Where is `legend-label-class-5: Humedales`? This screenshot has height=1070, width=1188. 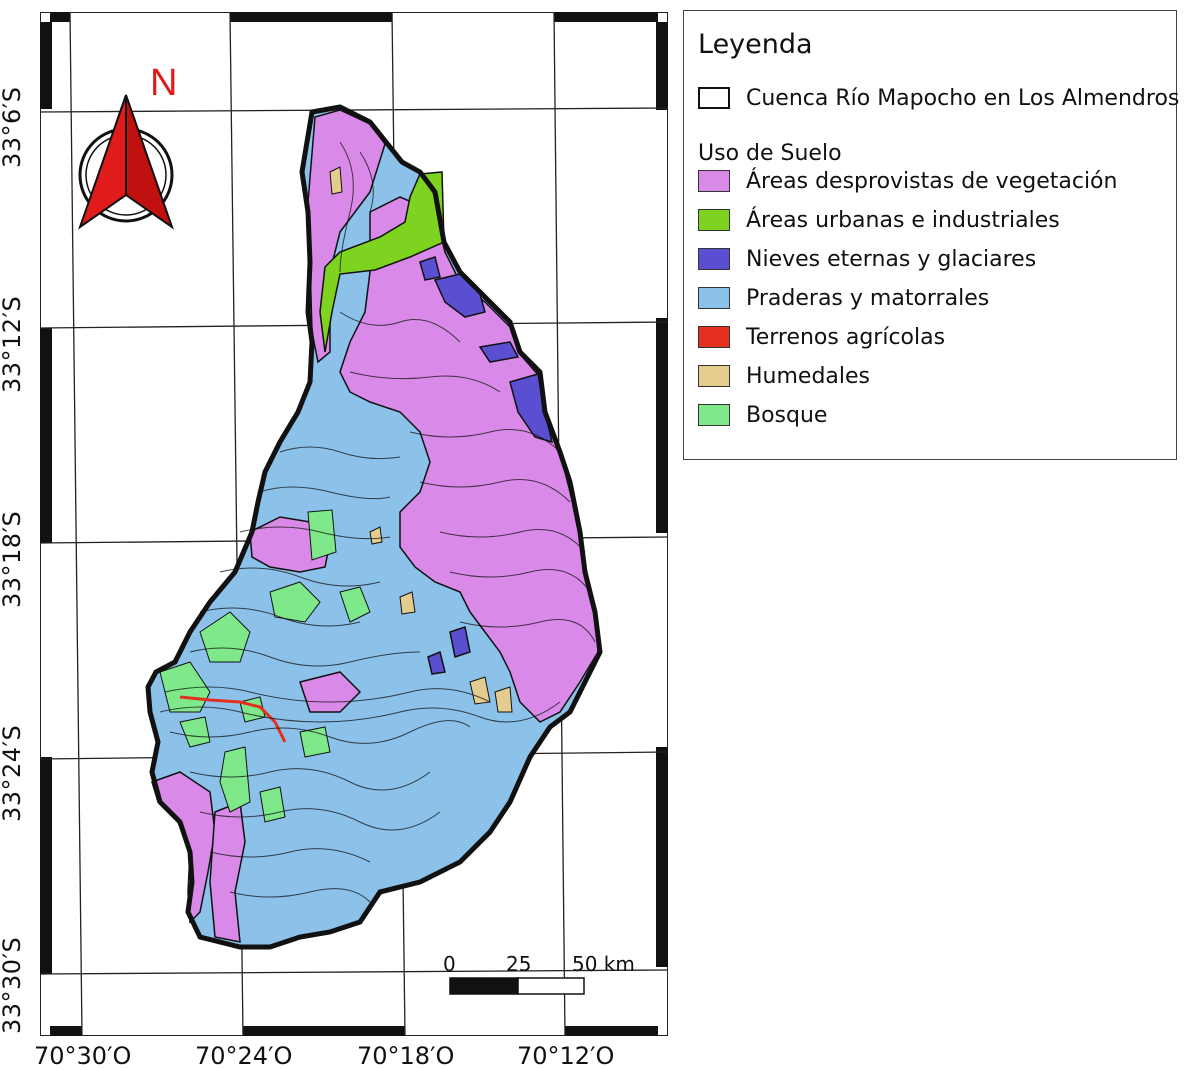
legend-label-class-5: Humedales is located at coordinates (808, 376).